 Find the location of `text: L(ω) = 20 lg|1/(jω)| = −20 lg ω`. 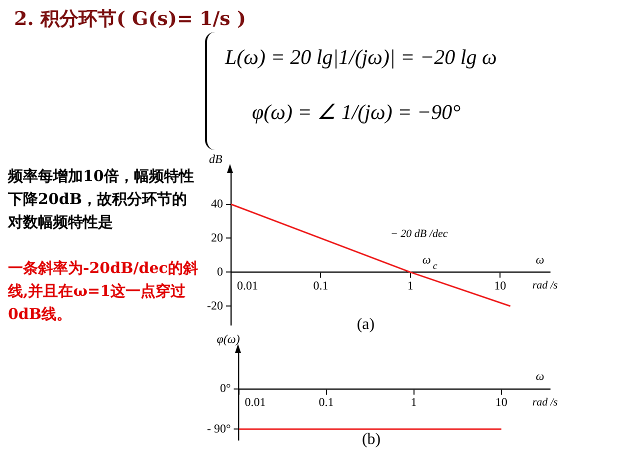

text: L(ω) = 20 lg|1/(jω)| = −20 lg ω is located at coordinates (361, 57).